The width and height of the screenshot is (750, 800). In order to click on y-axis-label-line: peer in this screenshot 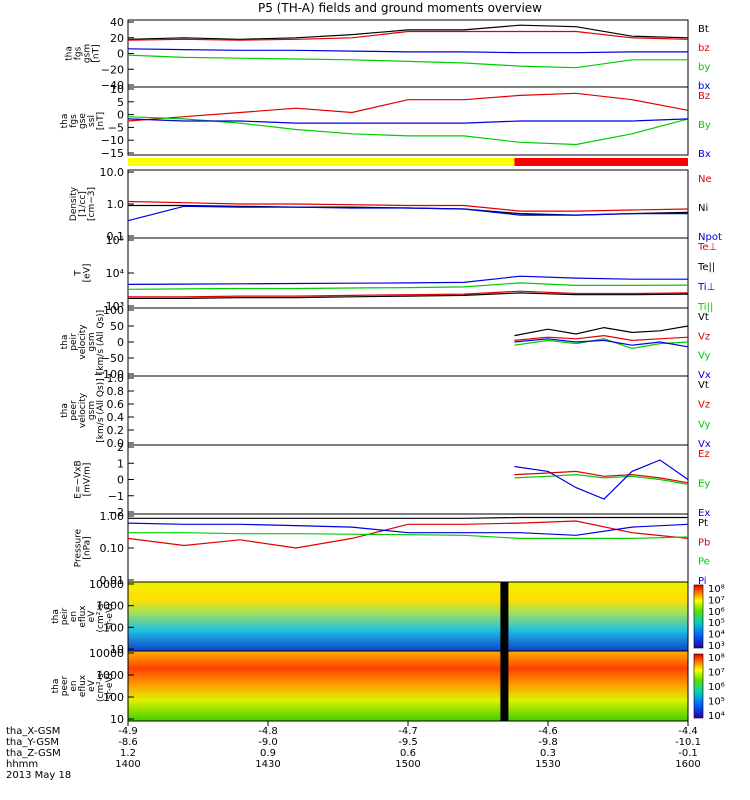, I will do `click(74, 410)`.